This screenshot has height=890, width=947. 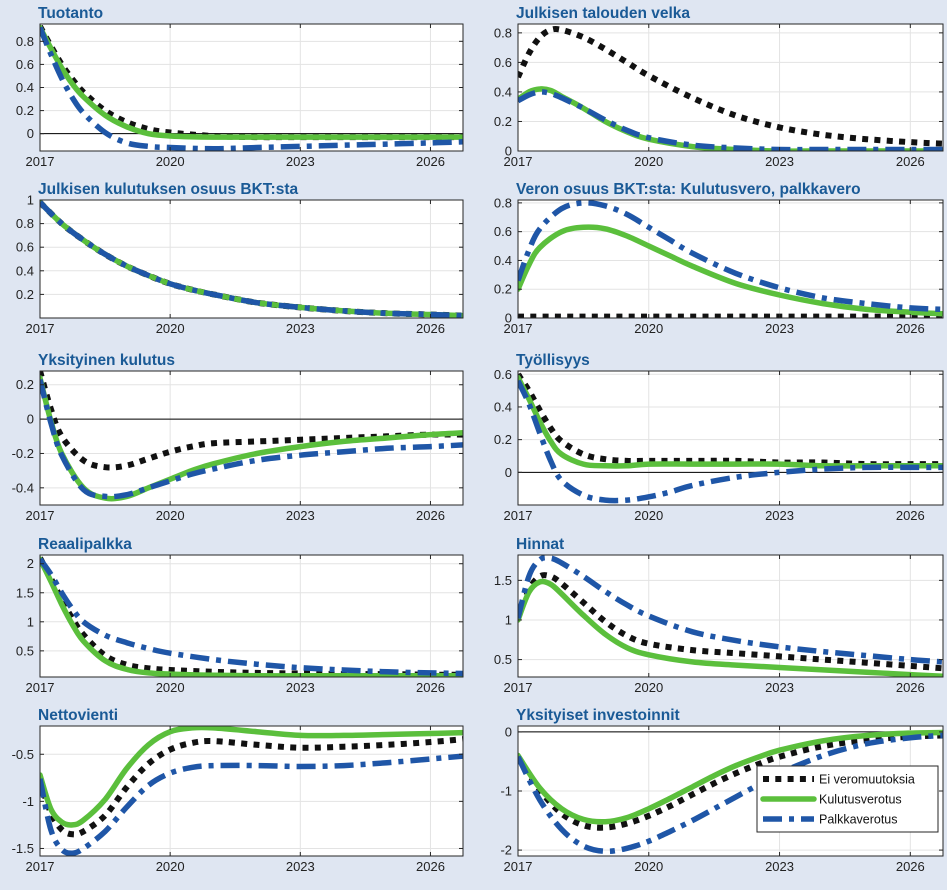 I want to click on panel-title: Nettovienti, so click(x=78, y=715).